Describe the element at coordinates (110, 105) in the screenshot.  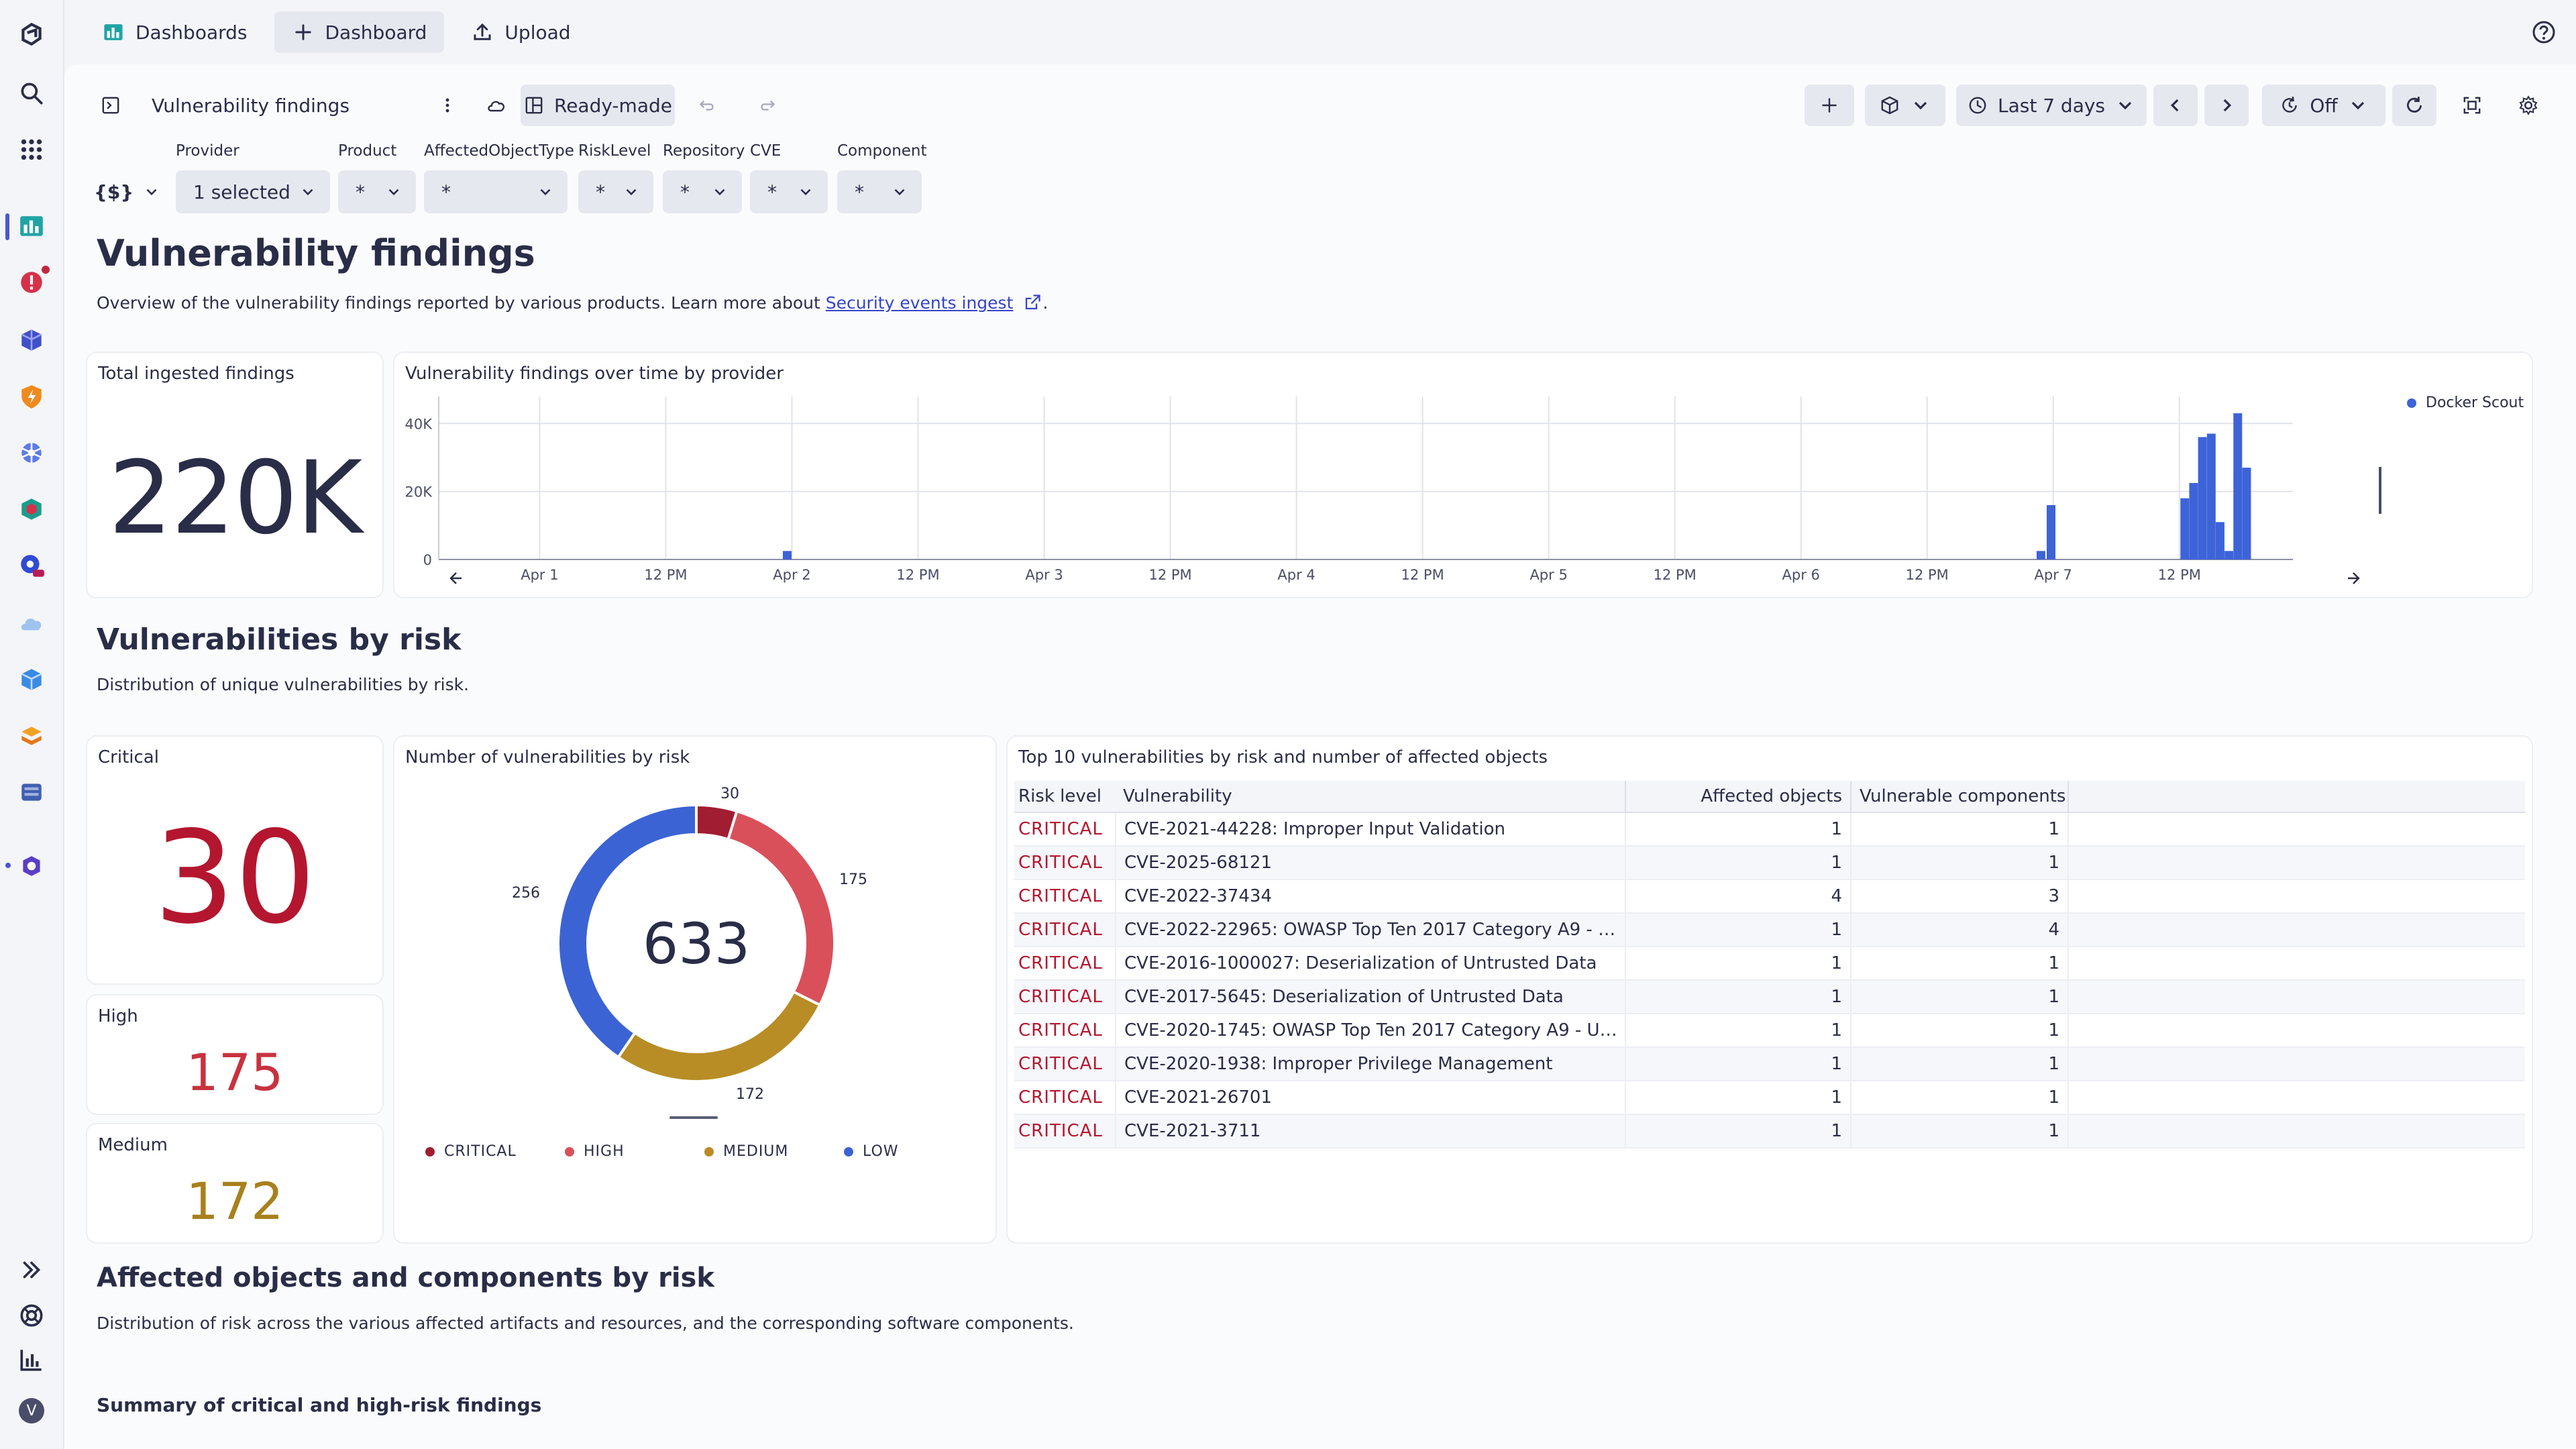
I see `toggle-panel-icon` at that location.